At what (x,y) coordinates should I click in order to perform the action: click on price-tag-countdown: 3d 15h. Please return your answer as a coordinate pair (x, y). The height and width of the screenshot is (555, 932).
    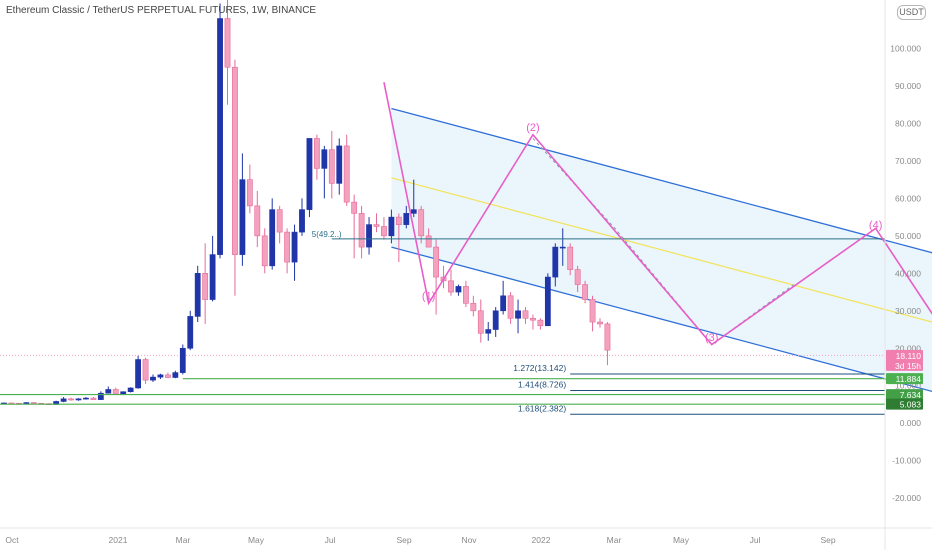
    Looking at the image, I should click on (908, 366).